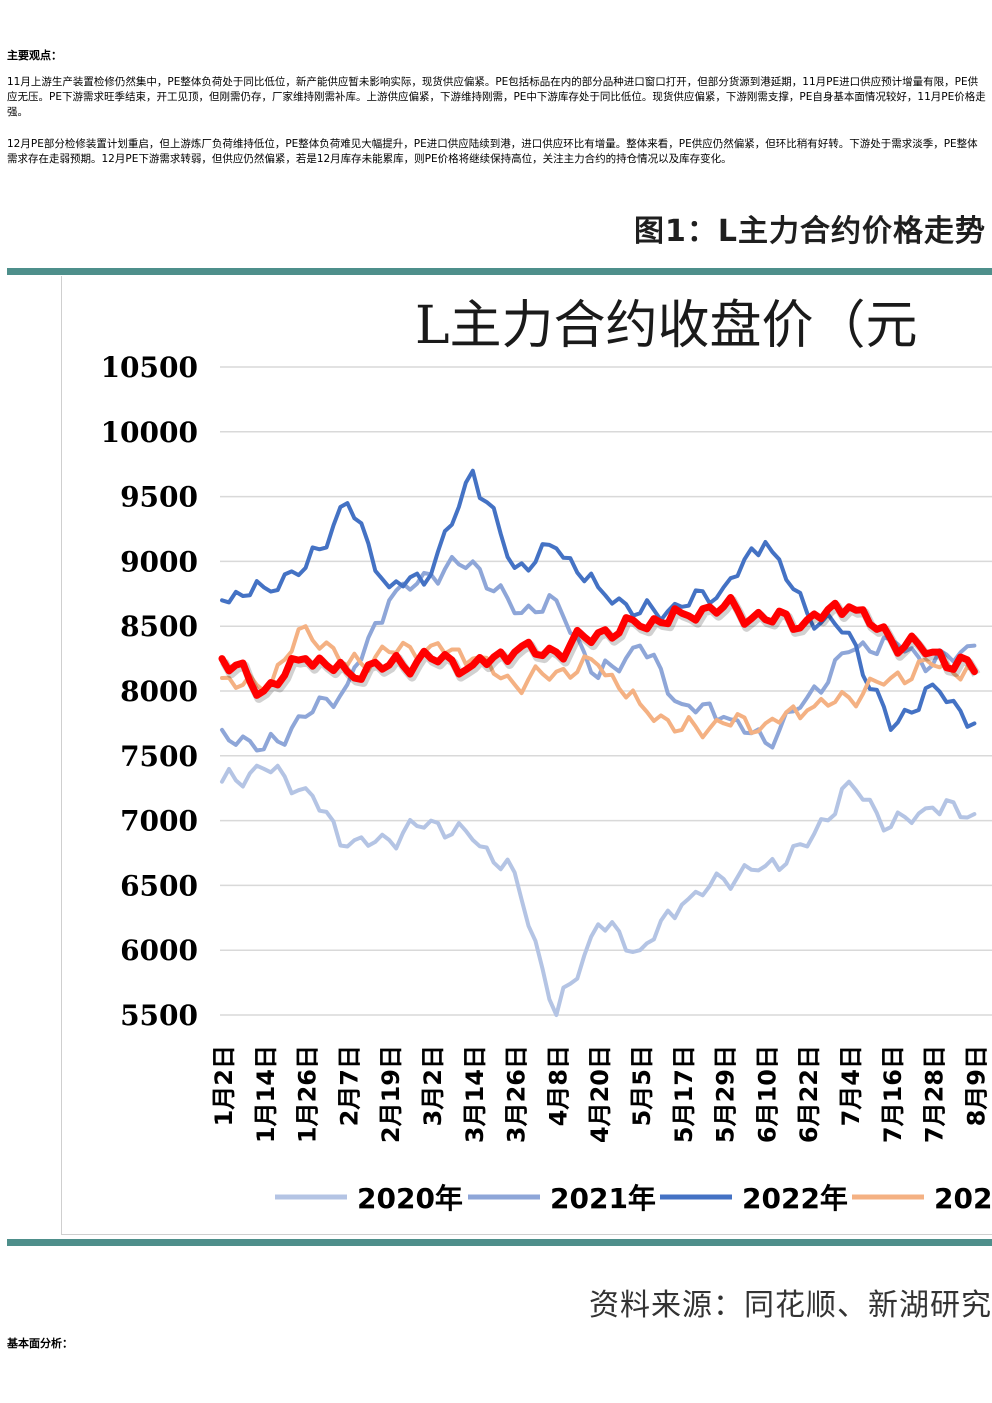  I want to click on legend-label: 2023, so click(963, 1198).